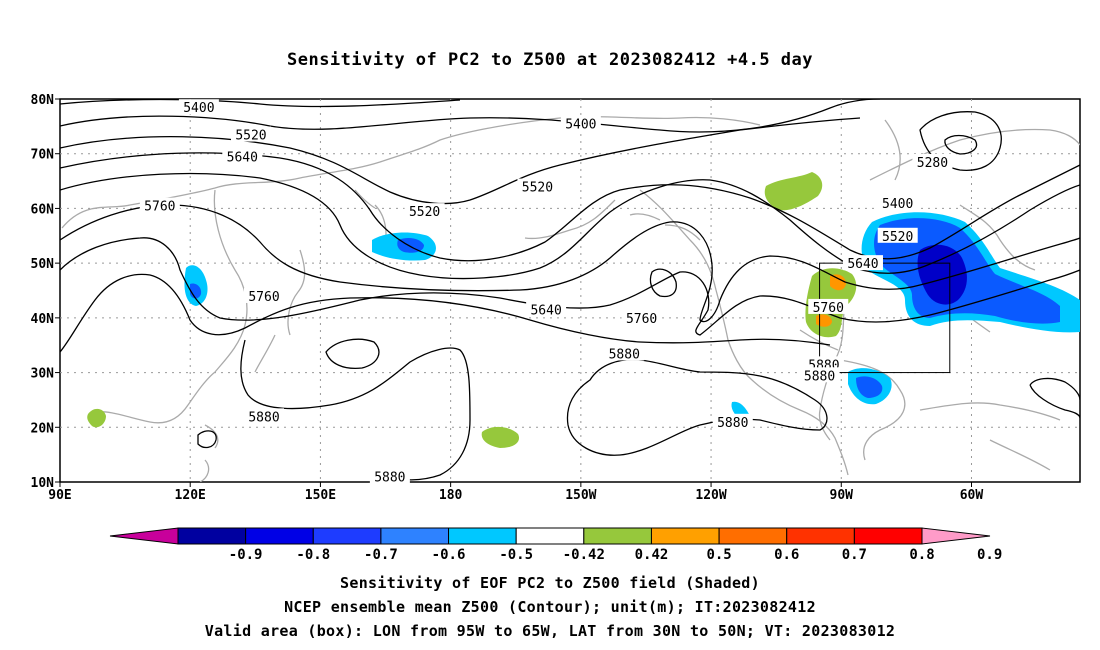 The width and height of the screenshot is (1100, 650). What do you see at coordinates (43, 428) in the screenshot?
I see `lat-tick-label: 20N` at bounding box center [43, 428].